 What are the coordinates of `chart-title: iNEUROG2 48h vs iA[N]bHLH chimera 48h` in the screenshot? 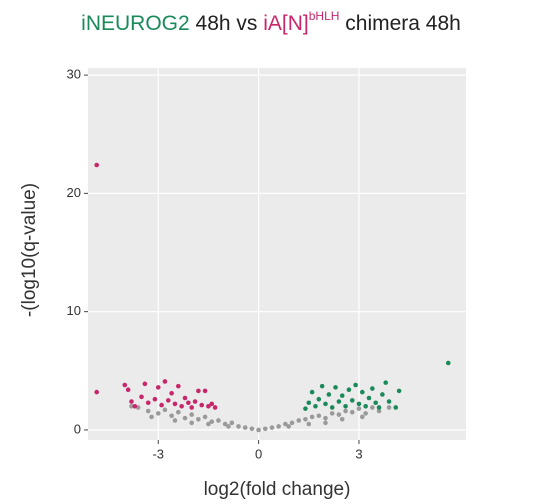 It's located at (271, 21).